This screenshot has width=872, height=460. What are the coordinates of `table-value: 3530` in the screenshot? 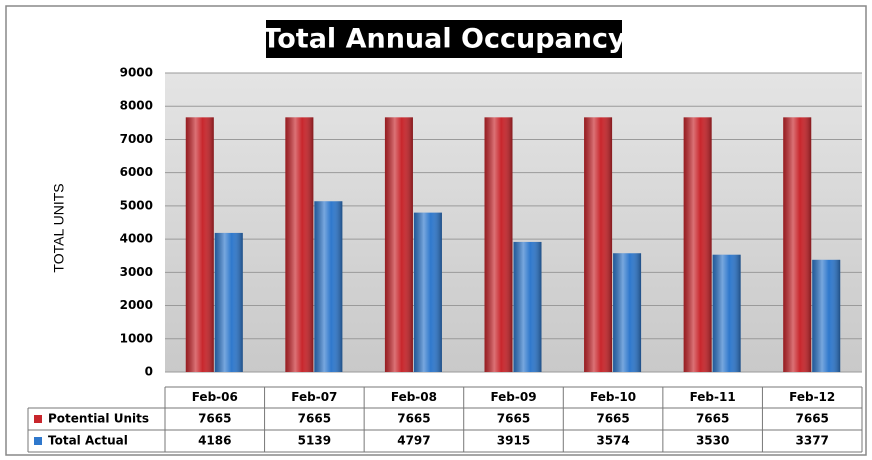 It's located at (712, 441).